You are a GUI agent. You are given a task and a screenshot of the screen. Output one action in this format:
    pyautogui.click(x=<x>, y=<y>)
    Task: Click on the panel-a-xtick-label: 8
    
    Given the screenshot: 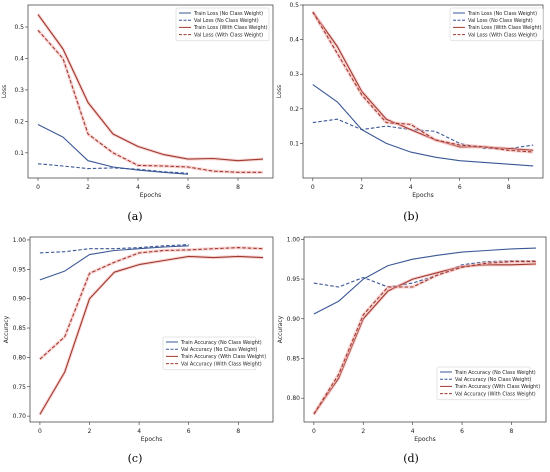 What is the action you would take?
    pyautogui.click(x=238, y=187)
    